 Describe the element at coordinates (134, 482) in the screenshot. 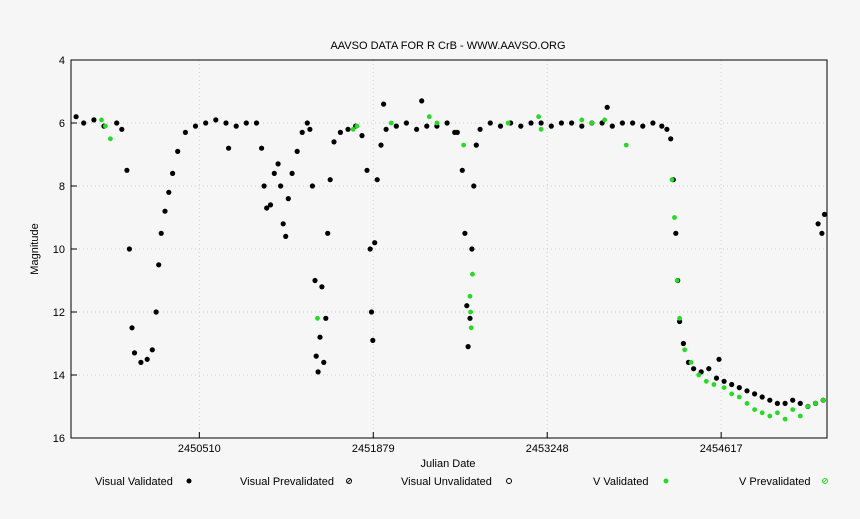

I see `legend-label: Visual Validated` at that location.